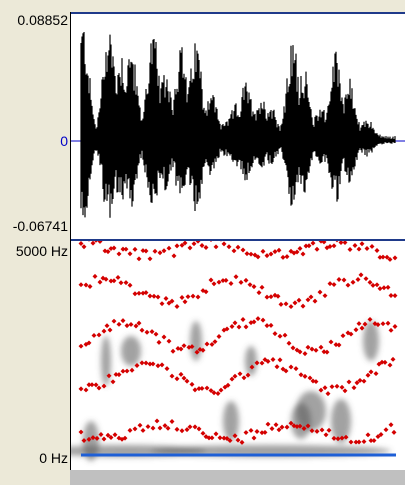  I want to click on waveform-min-label: -0.06741, so click(40, 226).